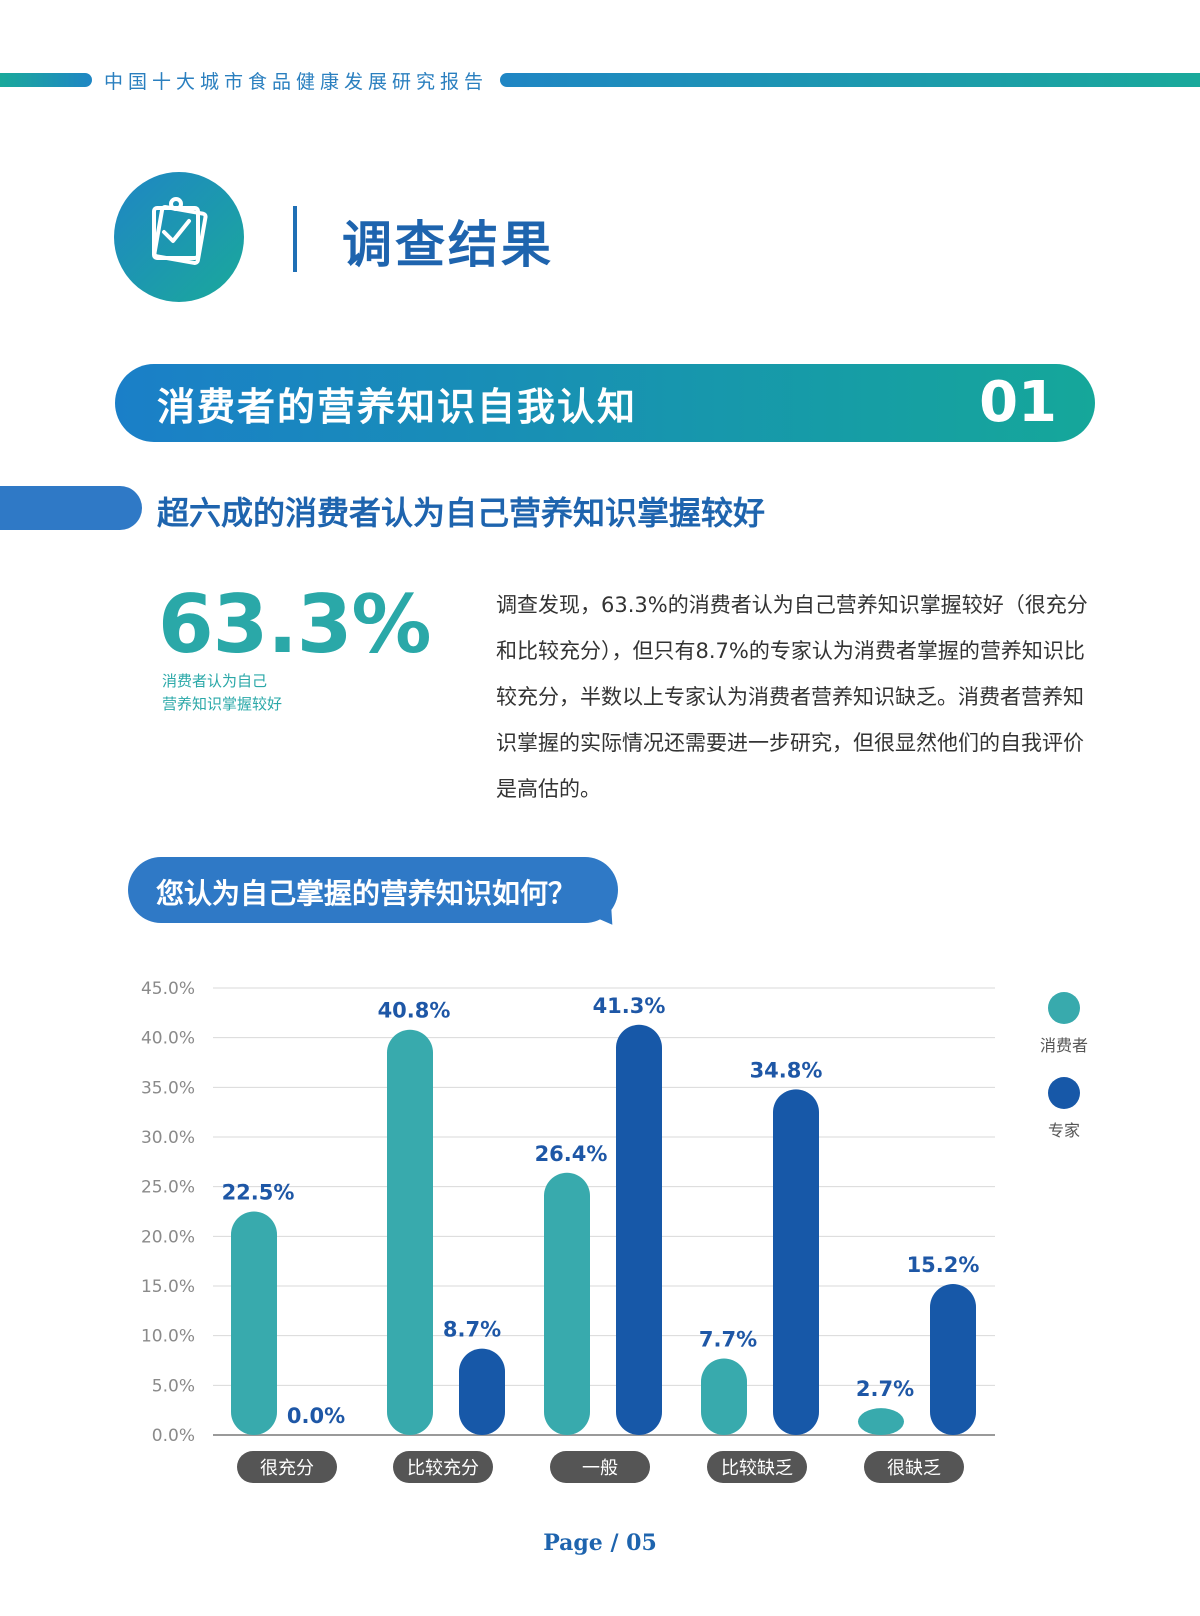 This screenshot has height=1616, width=1200. Describe the element at coordinates (448, 245) in the screenshot. I see `section-title: 调查结果` at that location.